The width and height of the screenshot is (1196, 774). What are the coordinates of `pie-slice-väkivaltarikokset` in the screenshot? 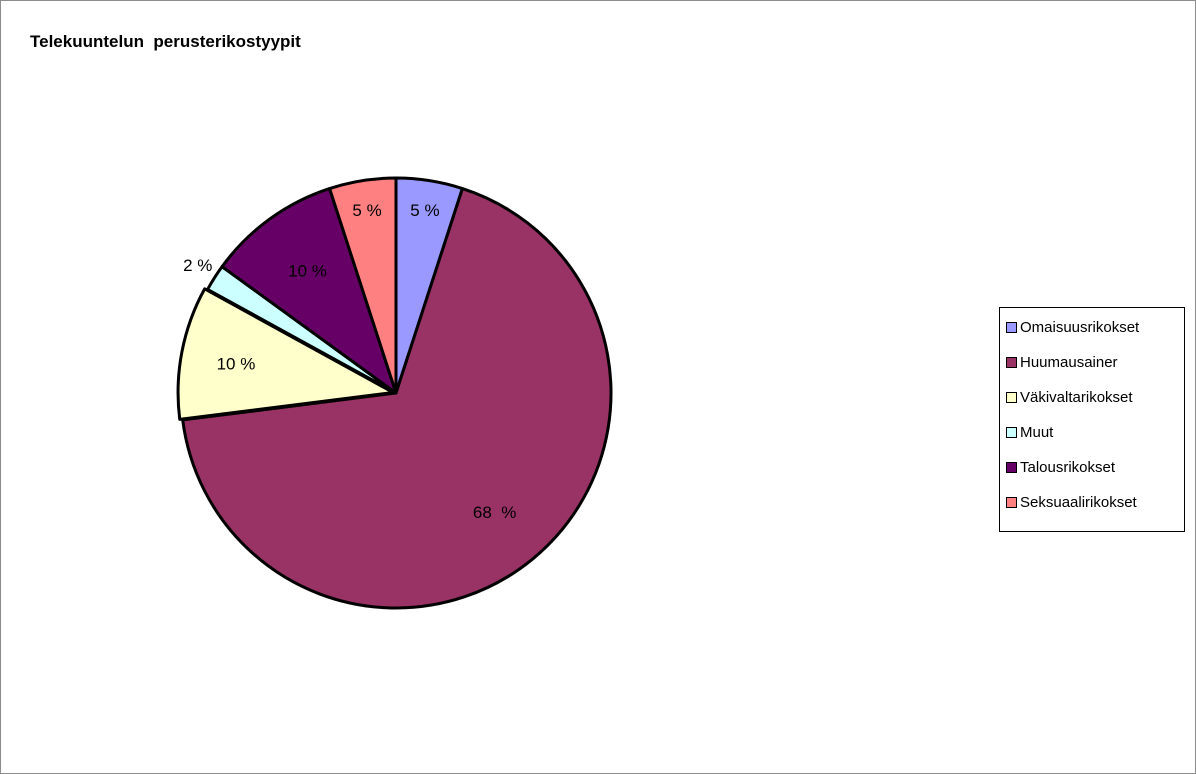 It's located at (285, 354).